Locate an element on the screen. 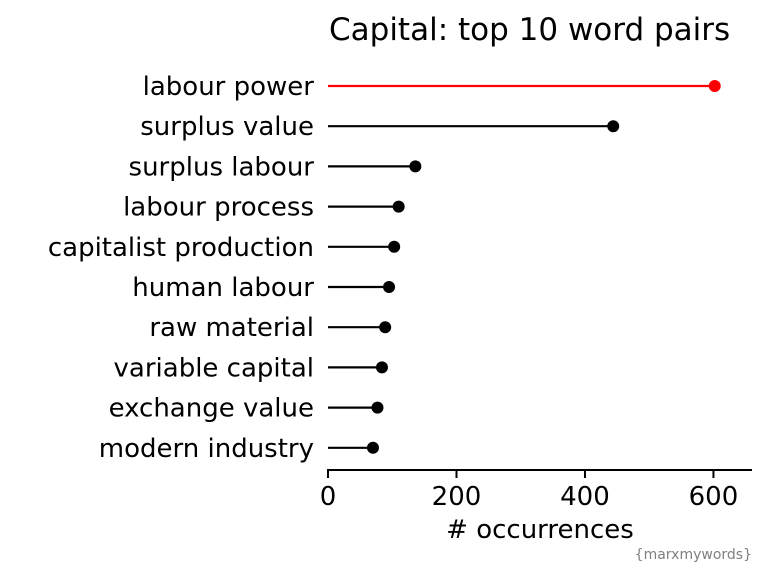 The image size is (768, 576). x-tick-label-400: 400 is located at coordinates (585, 497).